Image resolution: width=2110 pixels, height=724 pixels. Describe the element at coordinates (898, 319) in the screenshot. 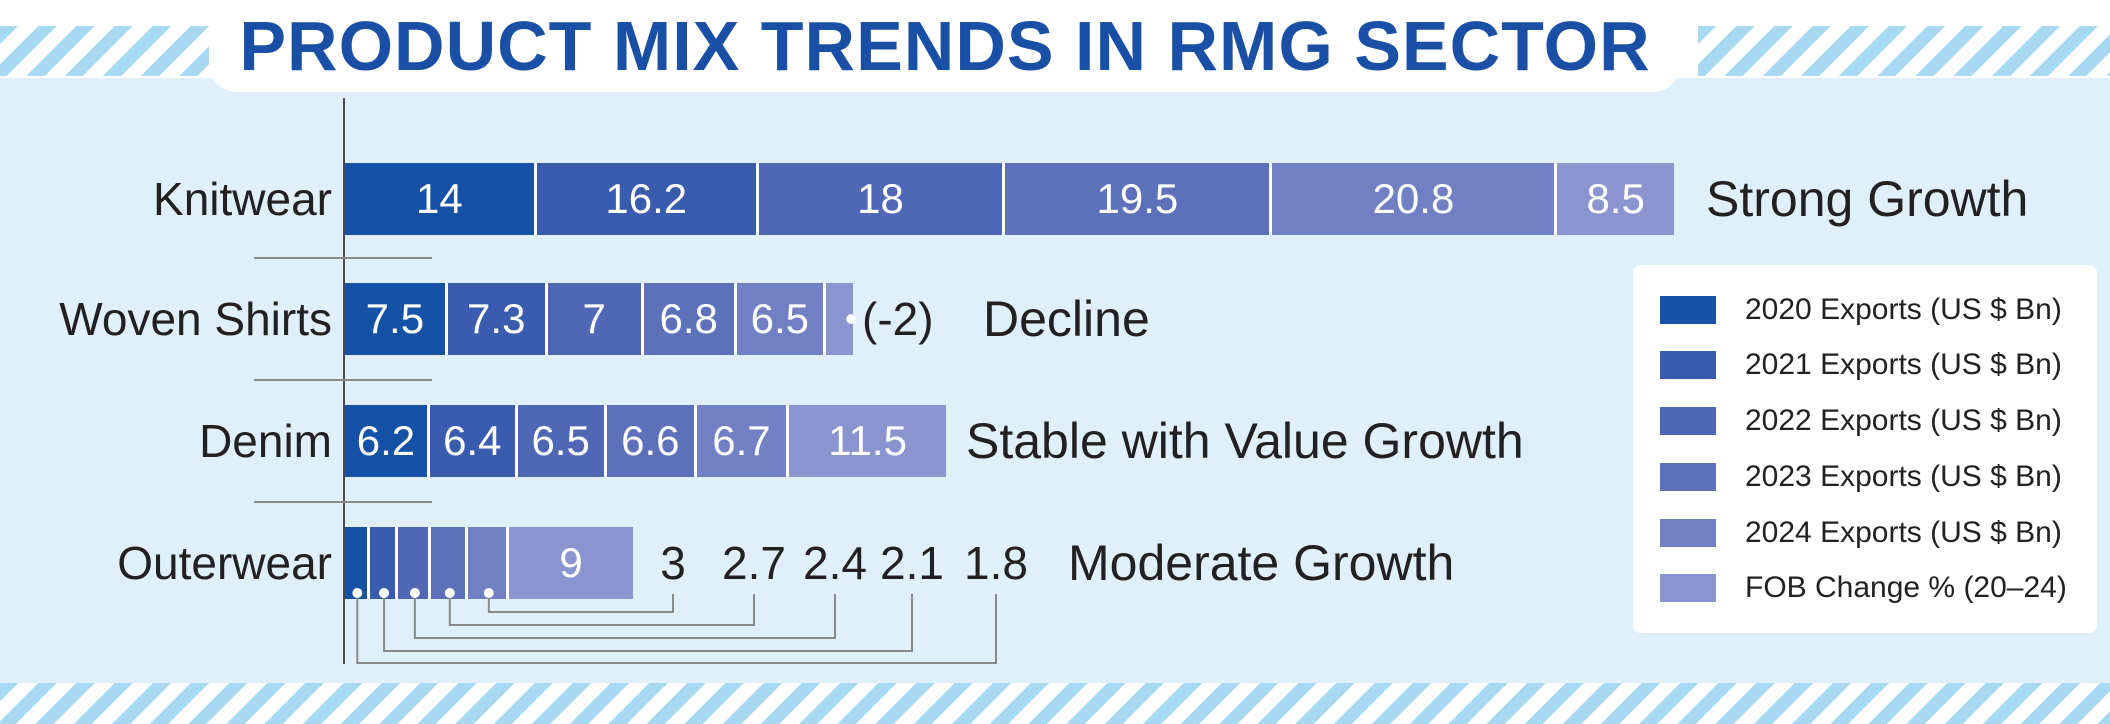

I see `fob-change-label-woven-shirts: (-2)` at that location.